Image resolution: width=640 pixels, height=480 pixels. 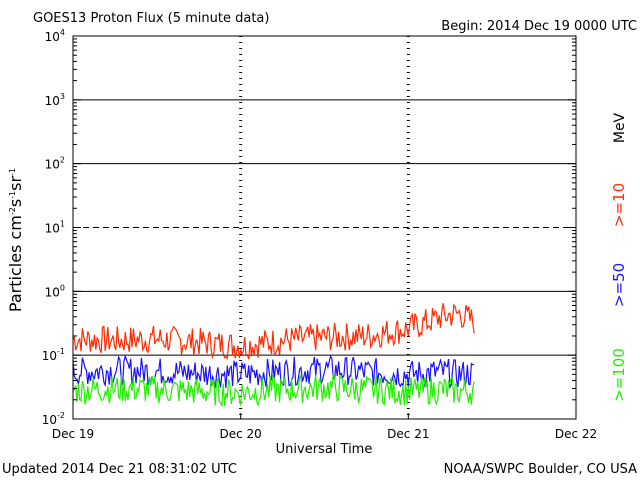 What do you see at coordinates (119, 469) in the screenshot?
I see `footer-updated: Updated 2014 Dec 21 08:31:02 UTC` at bounding box center [119, 469].